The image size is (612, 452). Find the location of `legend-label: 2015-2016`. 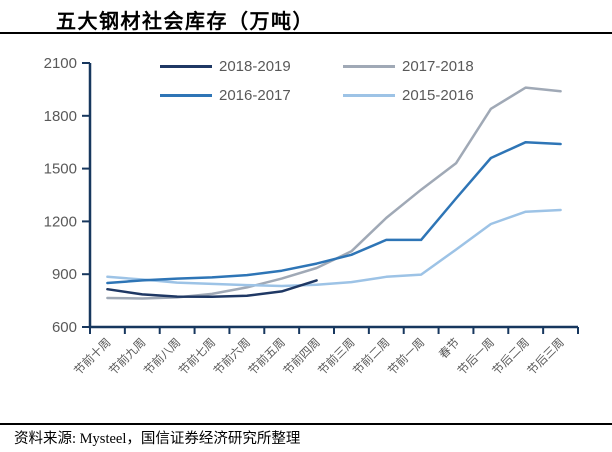

legend-label: 2015-2016 is located at coordinates (438, 95).